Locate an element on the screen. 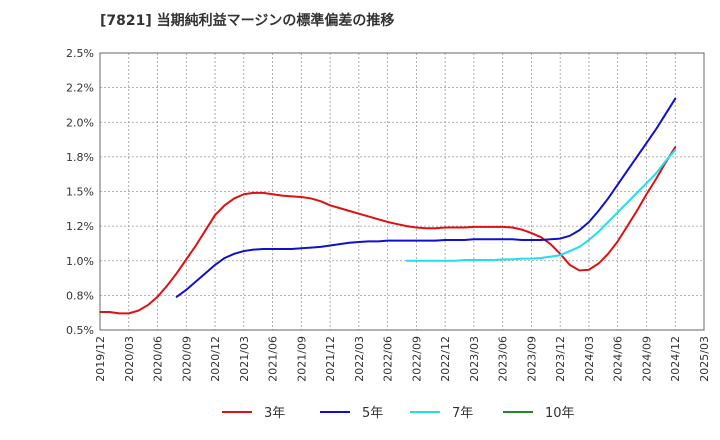  x-tick-label: 2020/03 is located at coordinates (129, 359).